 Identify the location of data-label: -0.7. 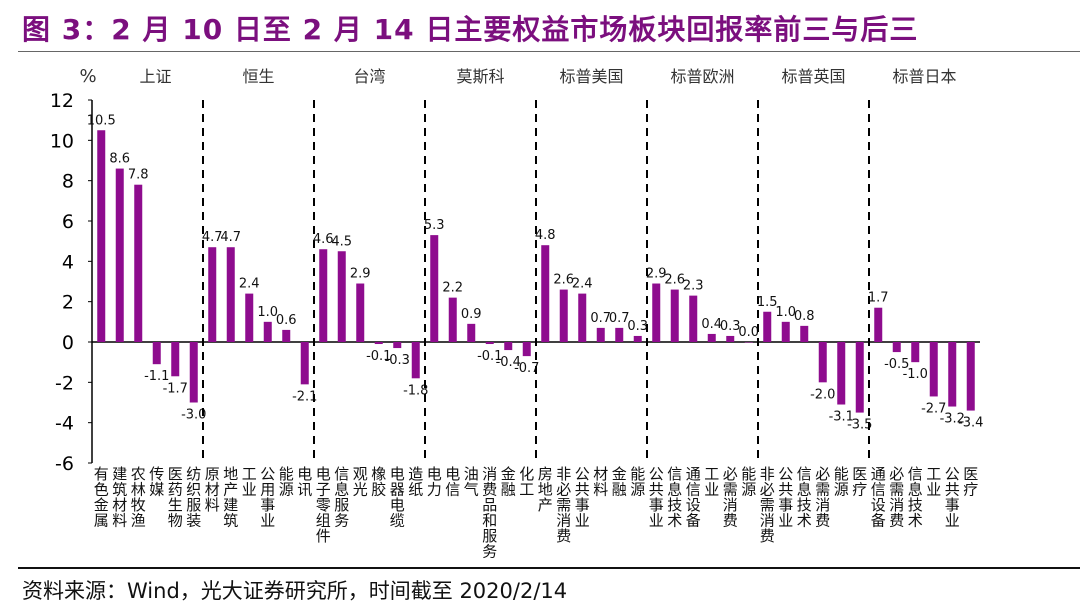
(526, 368).